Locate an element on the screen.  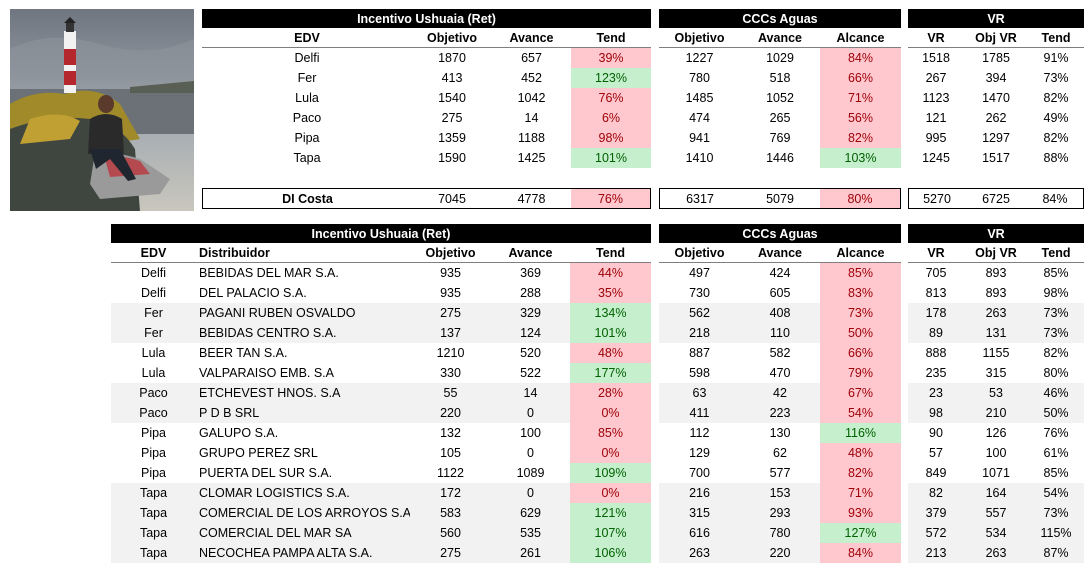
avance-cell: 1089 is located at coordinates (530, 473).